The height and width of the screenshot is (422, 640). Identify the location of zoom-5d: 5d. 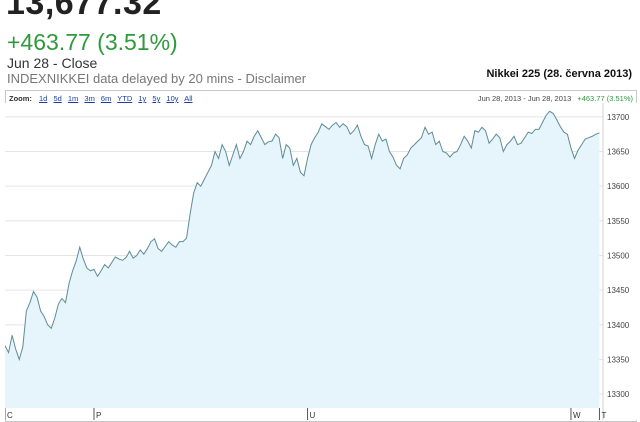
(57, 98).